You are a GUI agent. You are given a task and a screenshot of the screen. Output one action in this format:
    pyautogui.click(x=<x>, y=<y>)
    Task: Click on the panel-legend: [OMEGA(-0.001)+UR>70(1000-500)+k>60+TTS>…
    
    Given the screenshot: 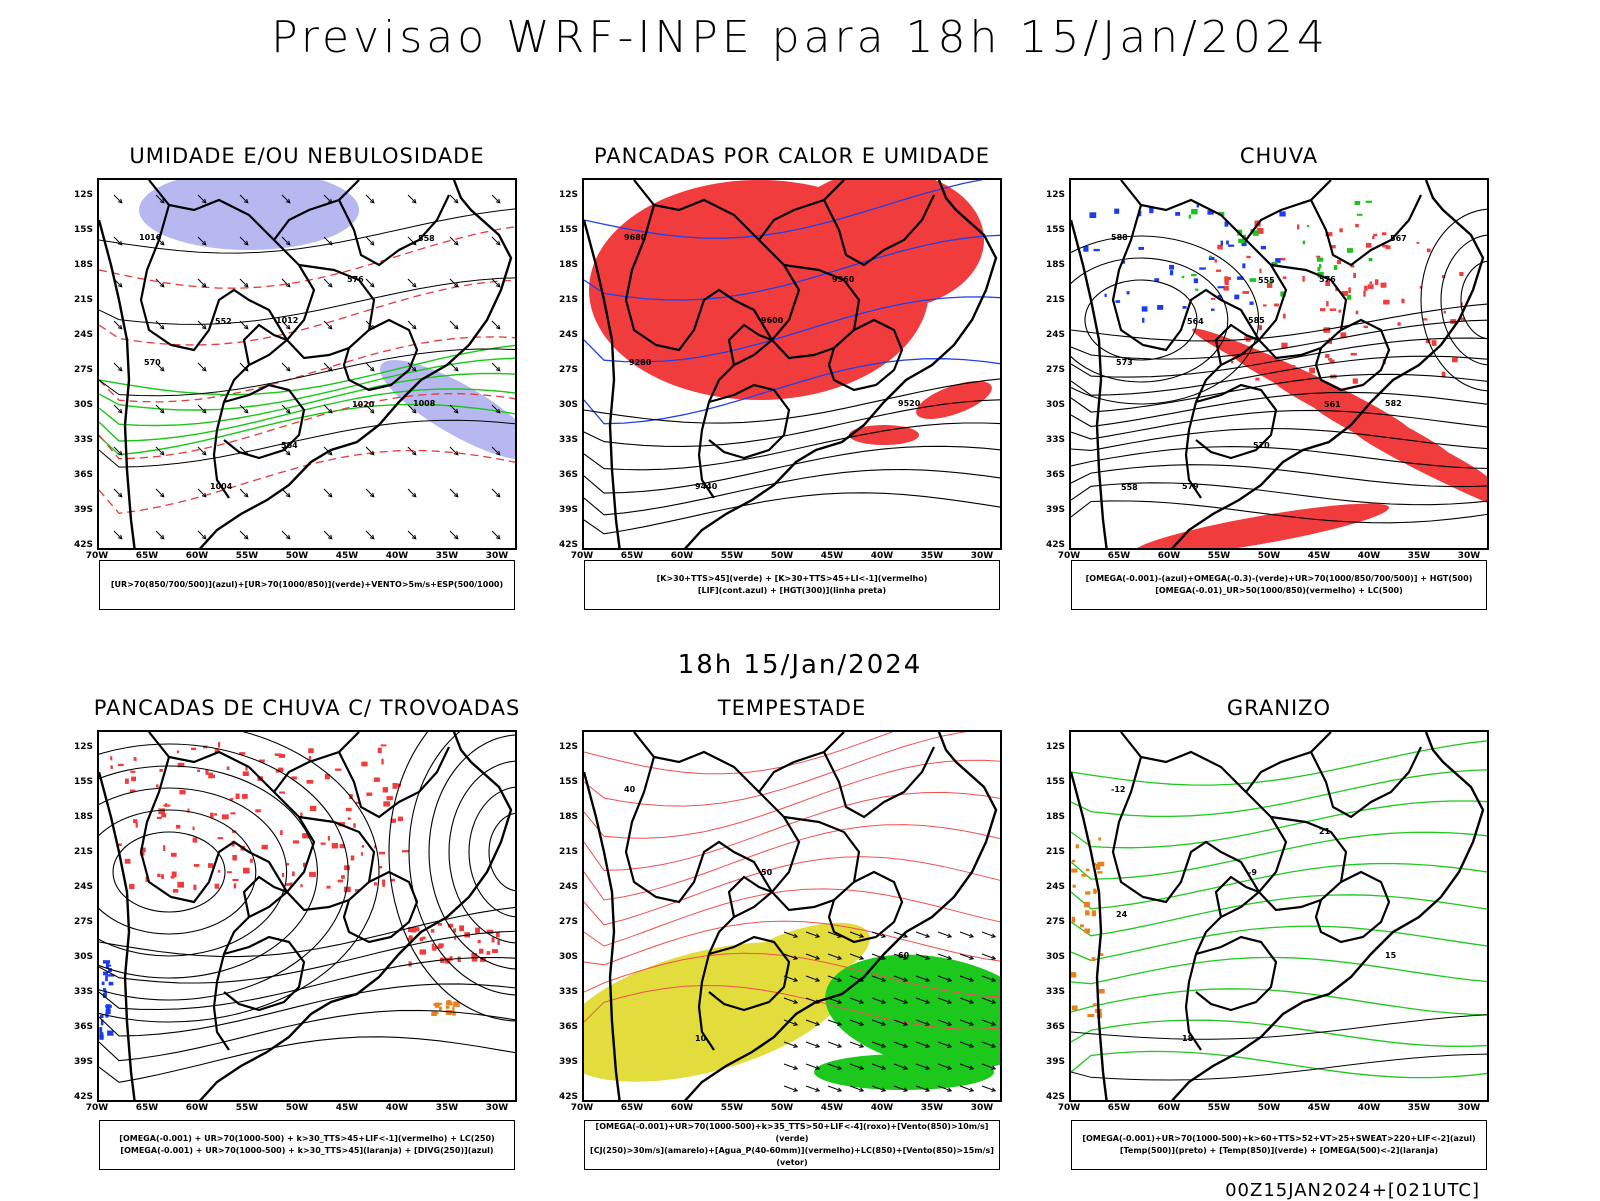 What is the action you would take?
    pyautogui.click(x=1279, y=1145)
    